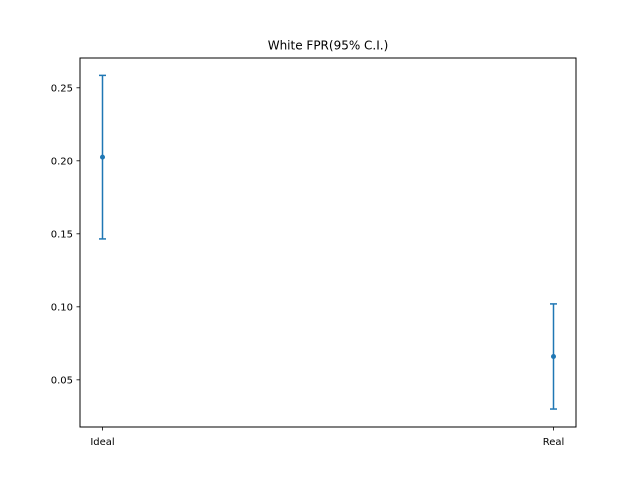  What do you see at coordinates (62, 234) in the screenshot?
I see `y-tick-label: 0.15` at bounding box center [62, 234].